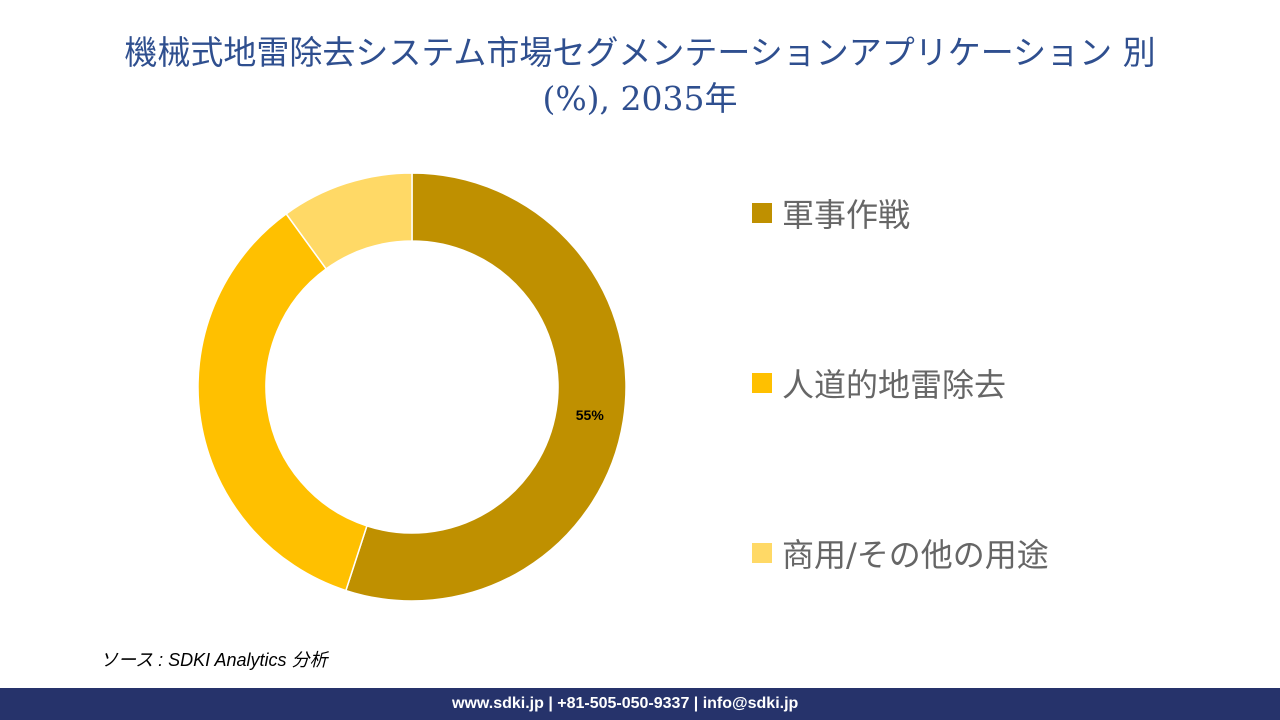 The image size is (1280, 720). I want to click on legend-item: 商用/その他の用途, so click(900, 553).